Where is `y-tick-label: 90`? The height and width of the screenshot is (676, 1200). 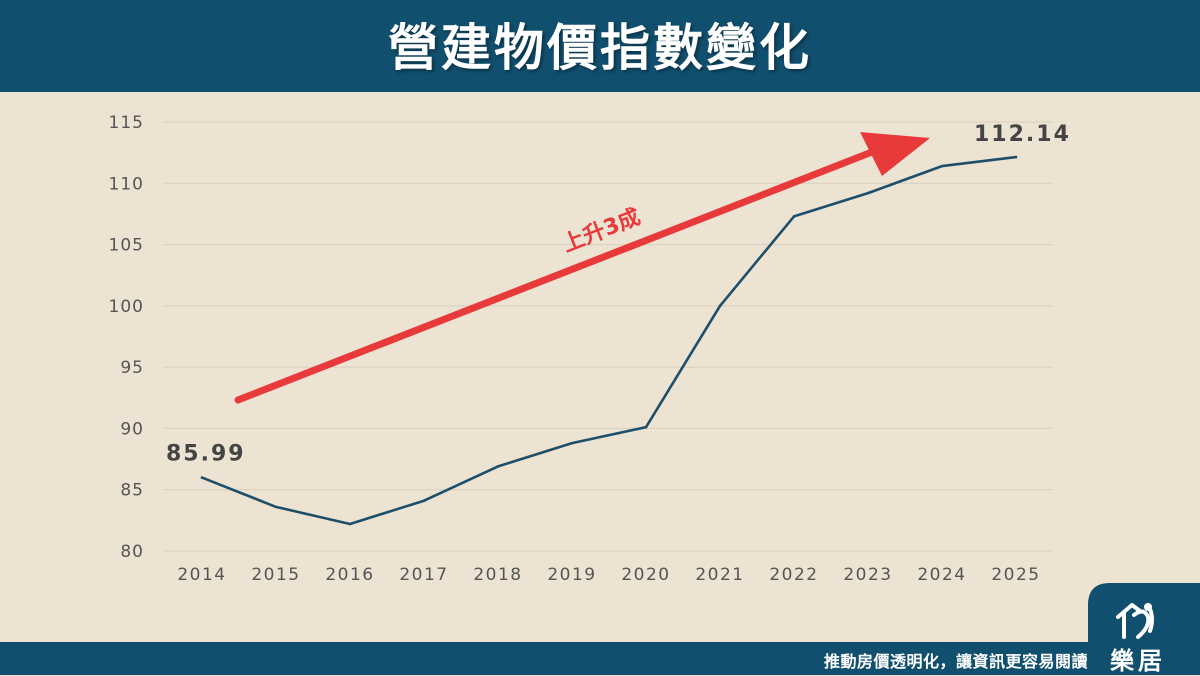
y-tick-label: 90 is located at coordinates (132, 429).